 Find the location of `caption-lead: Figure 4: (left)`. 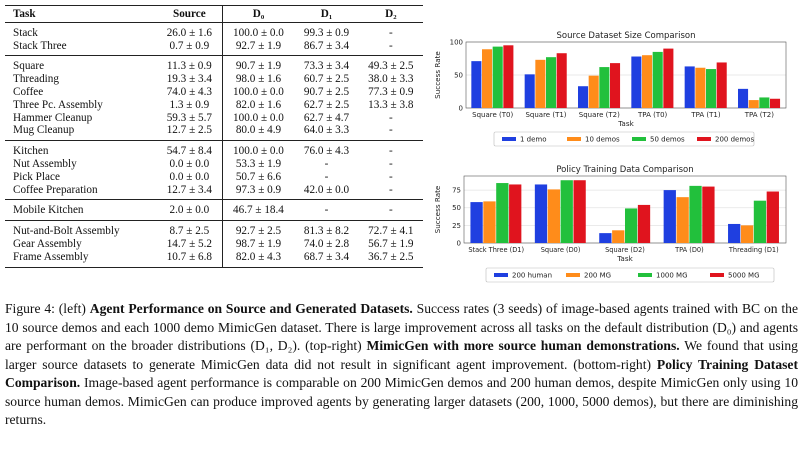

caption-lead: Figure 4: (left) is located at coordinates (47, 308).